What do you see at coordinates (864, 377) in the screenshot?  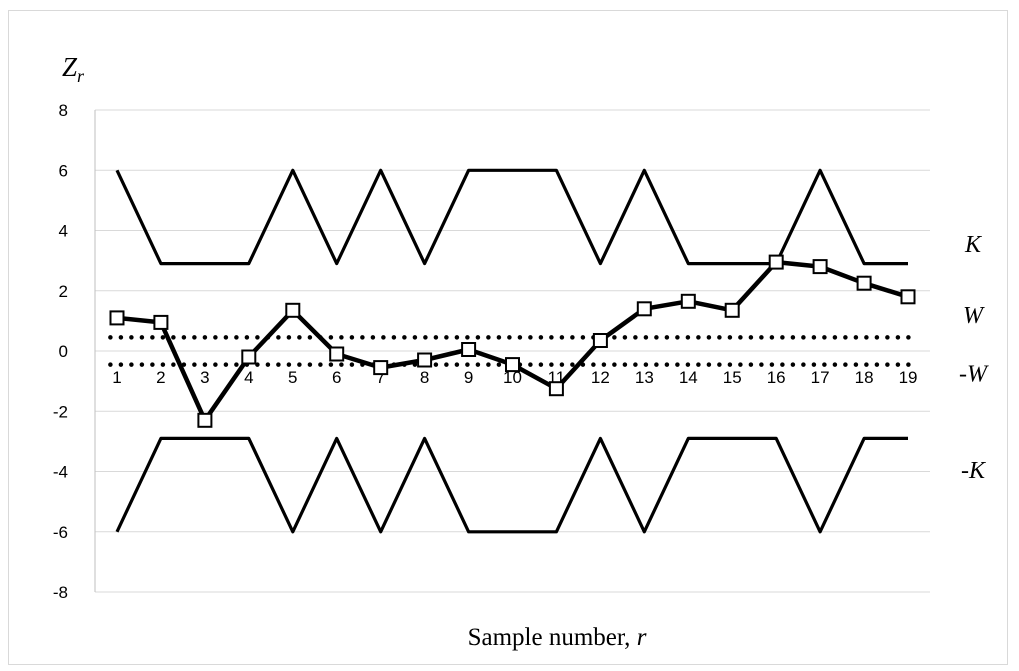 I see `x-tick-label: 18` at bounding box center [864, 377].